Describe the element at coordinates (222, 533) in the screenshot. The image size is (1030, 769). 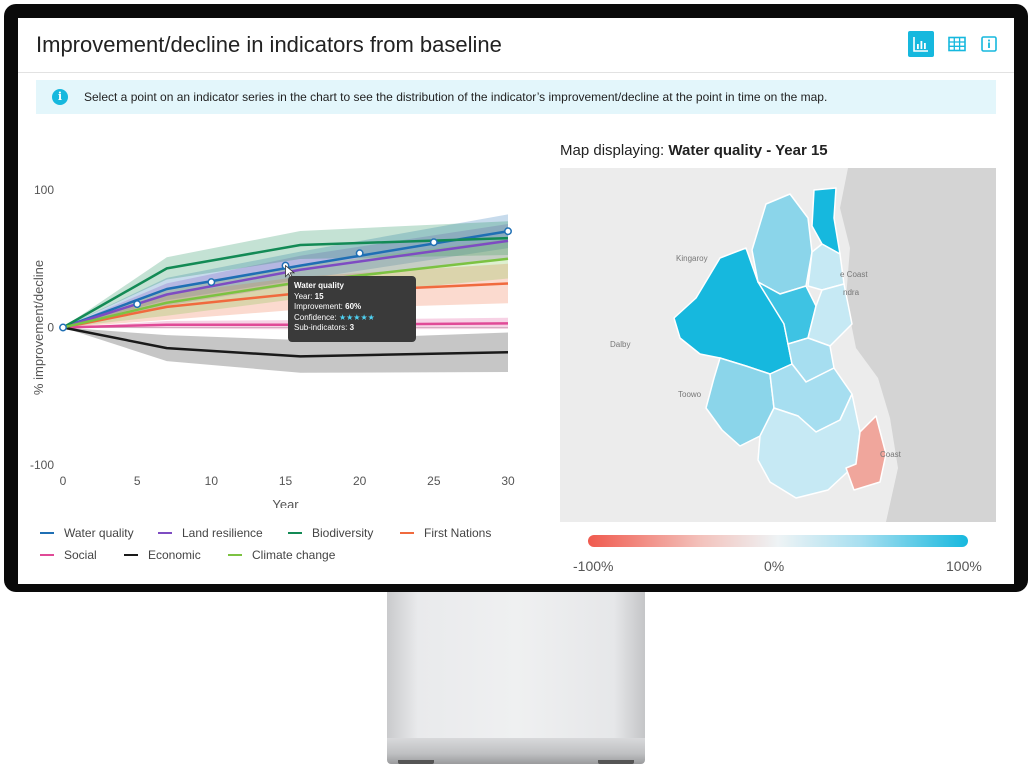
I see `legend-label: Land resilience` at that location.